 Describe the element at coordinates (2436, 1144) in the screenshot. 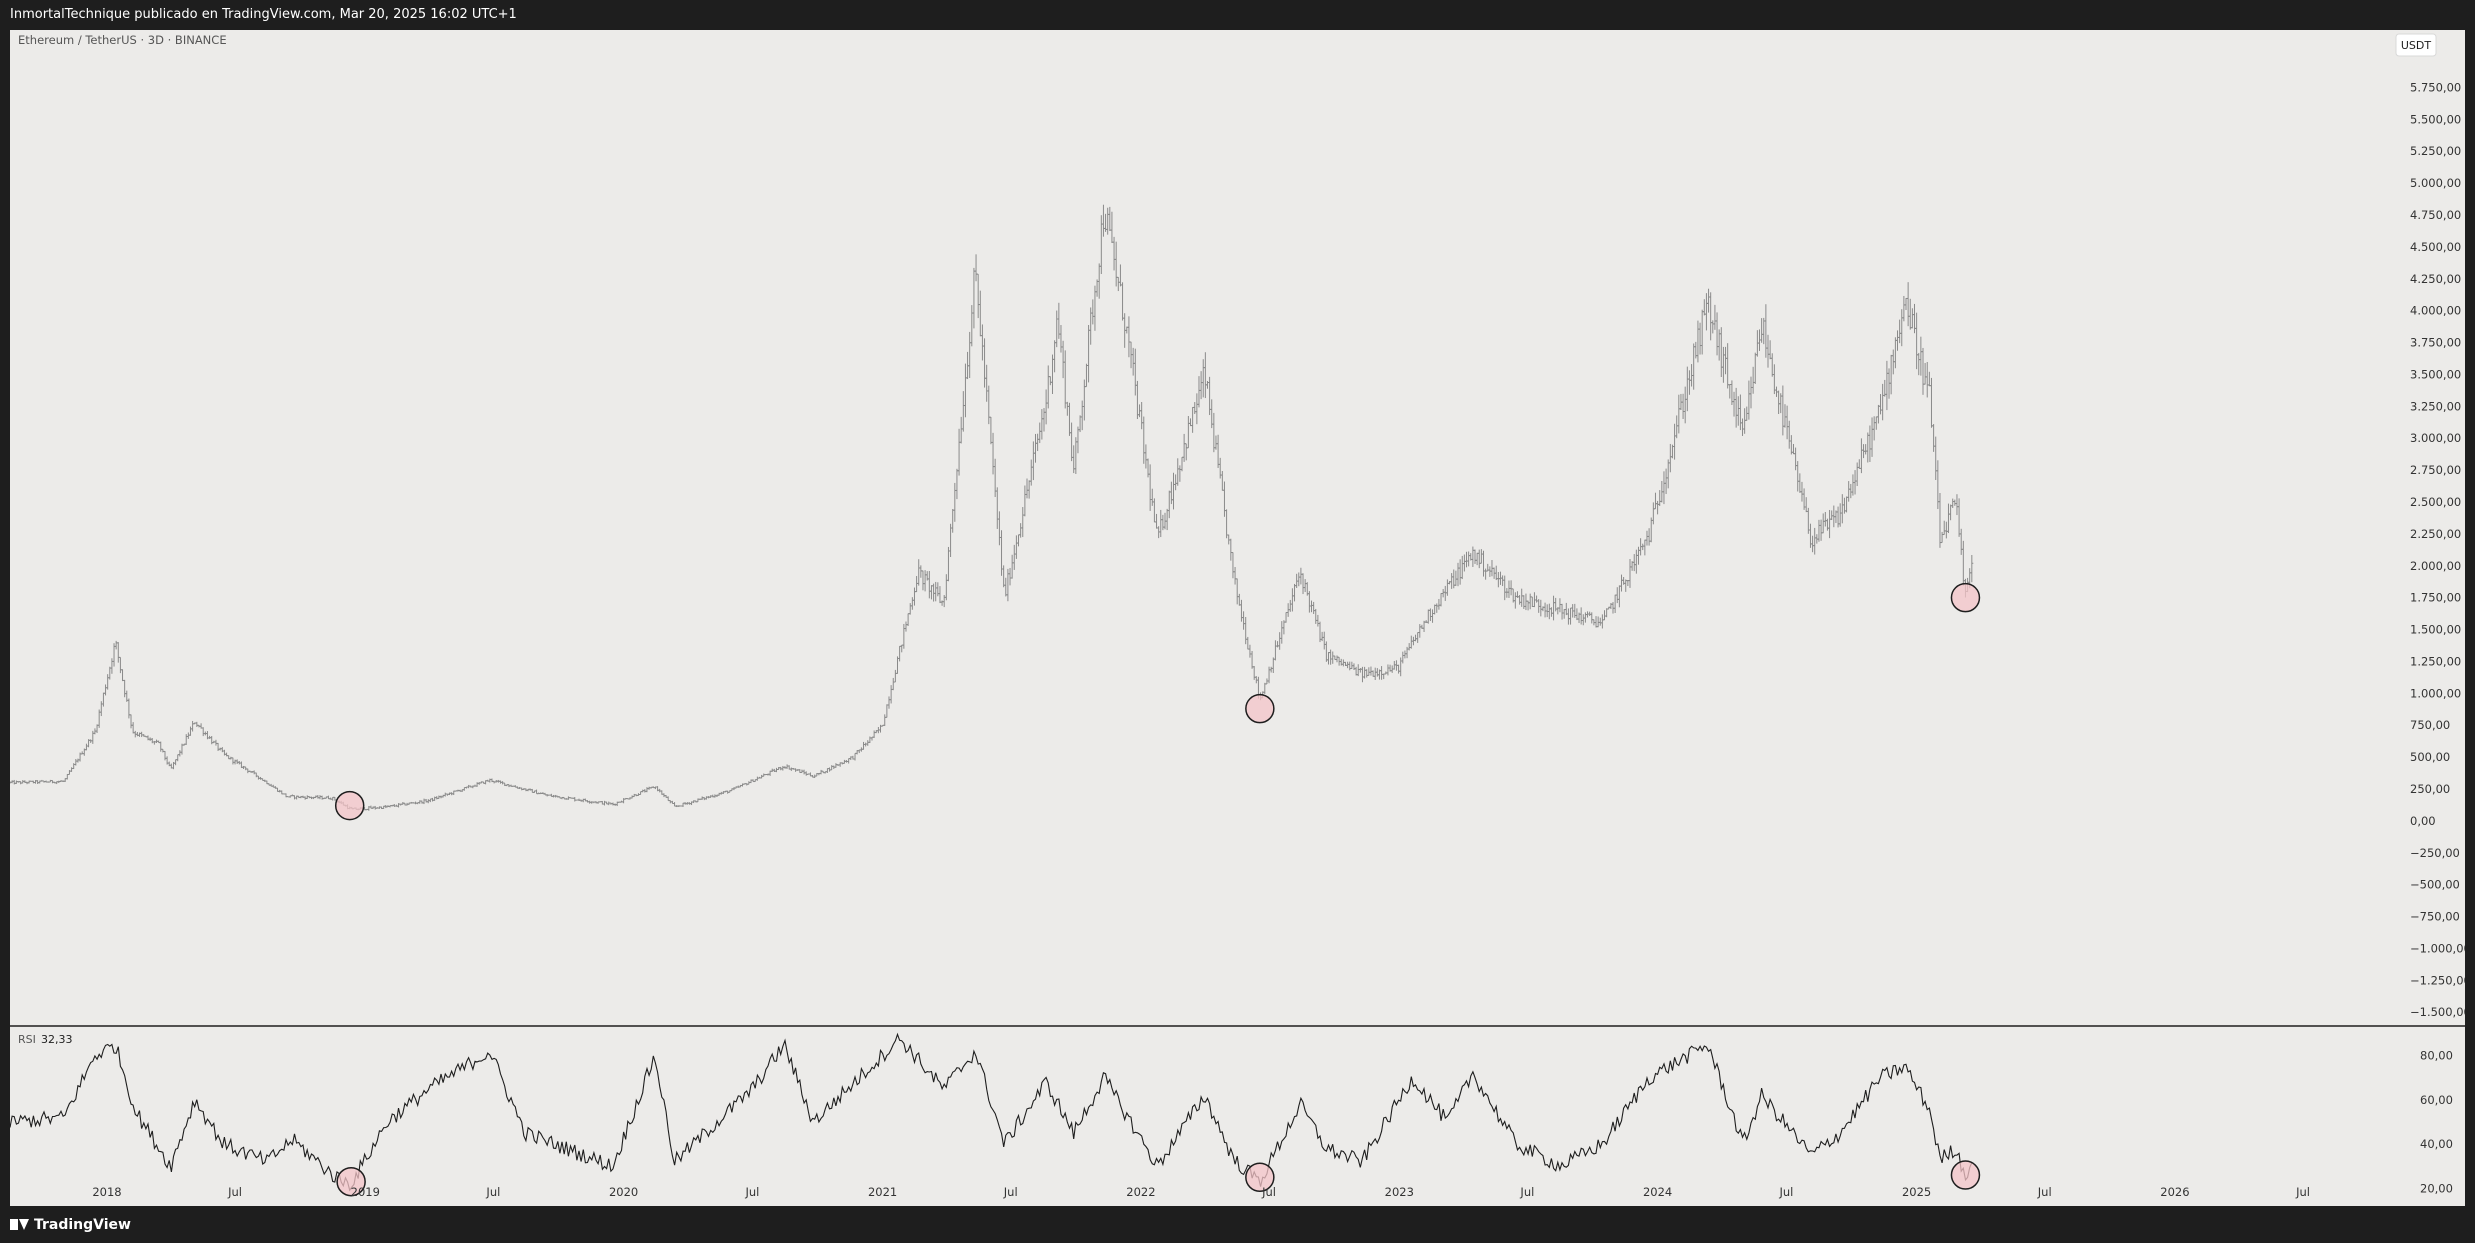

I see `rsi-tick-label: 40,00` at that location.